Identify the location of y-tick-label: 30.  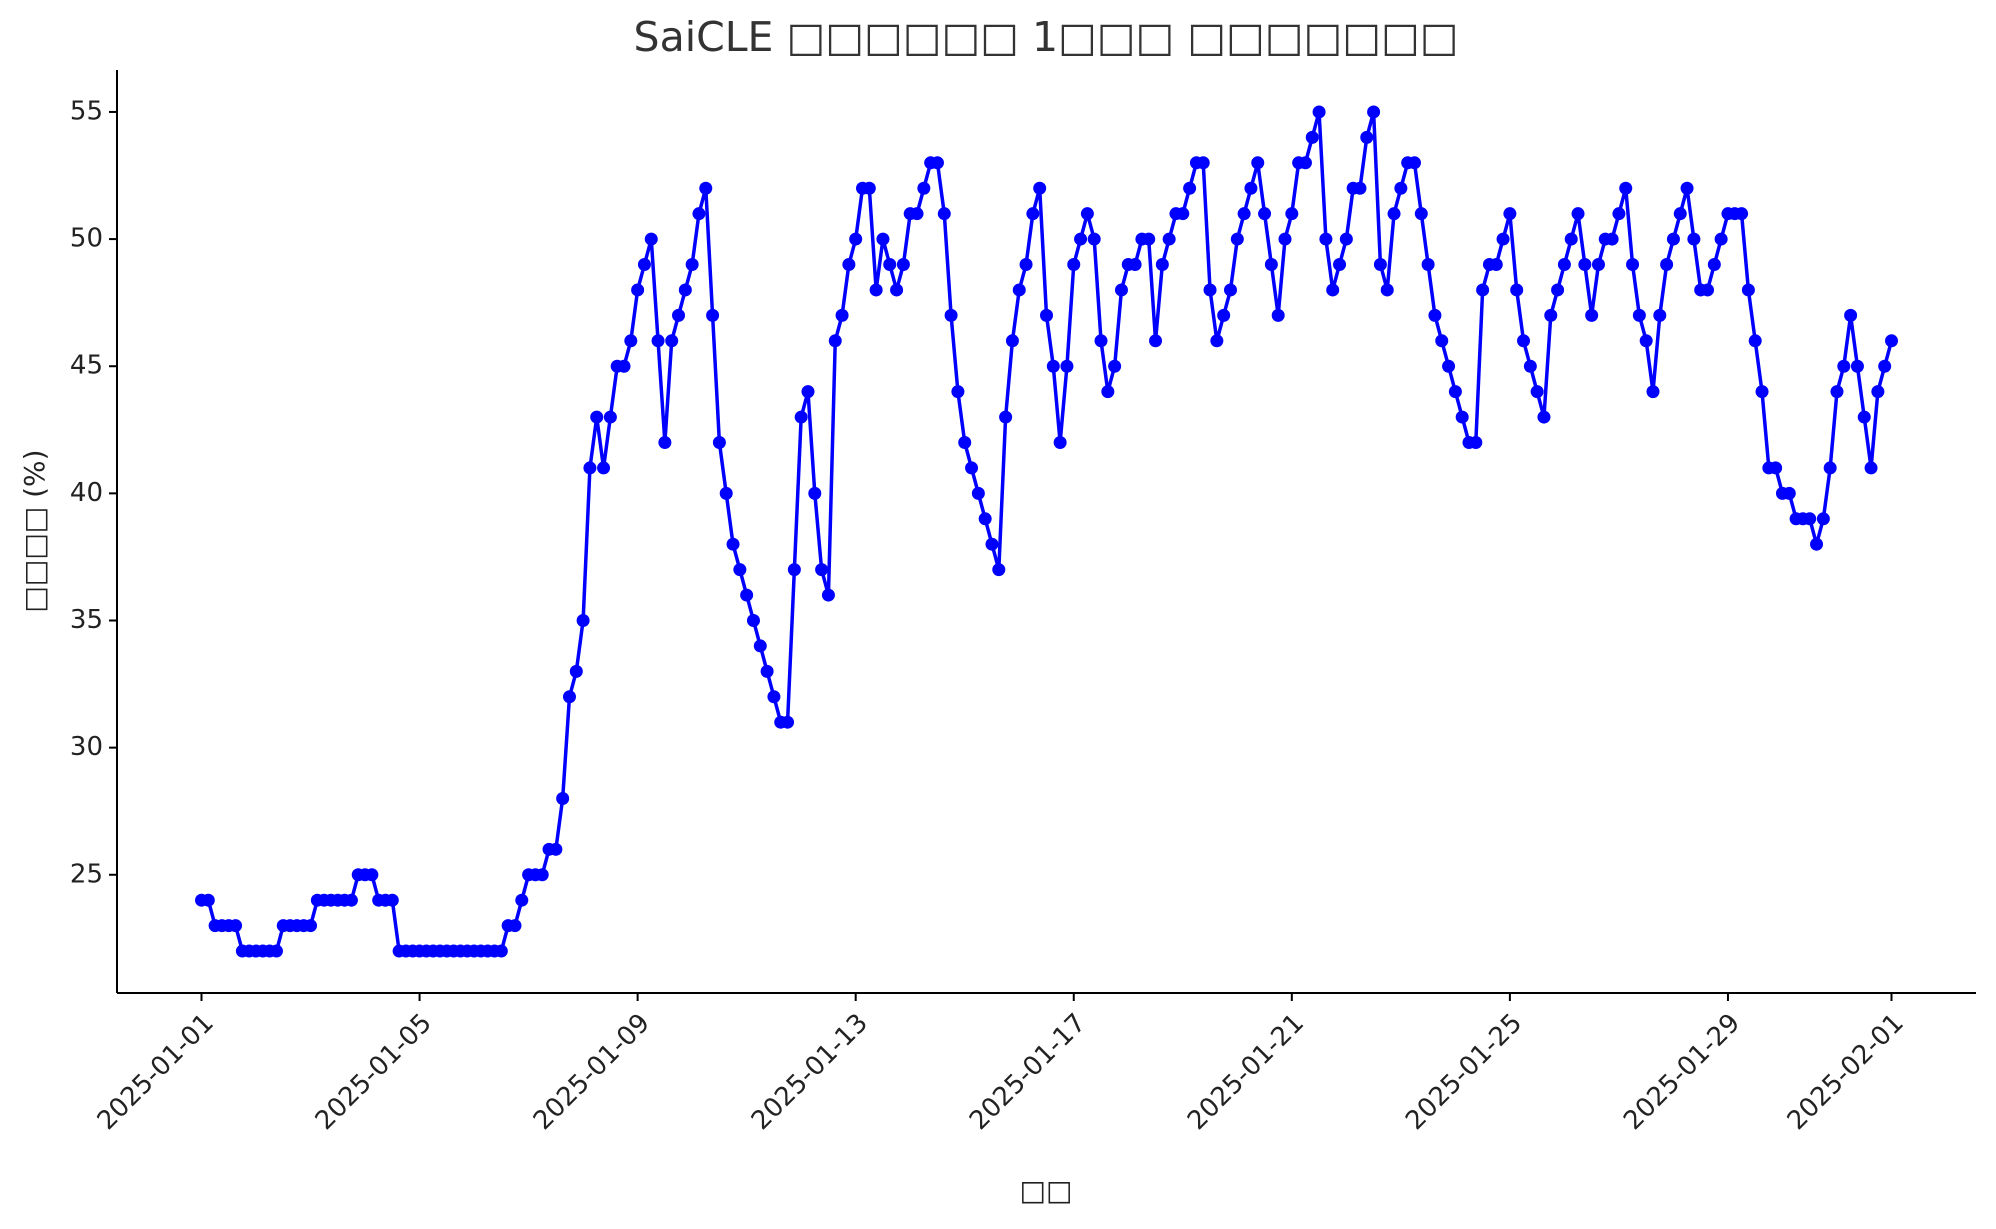
(86, 747).